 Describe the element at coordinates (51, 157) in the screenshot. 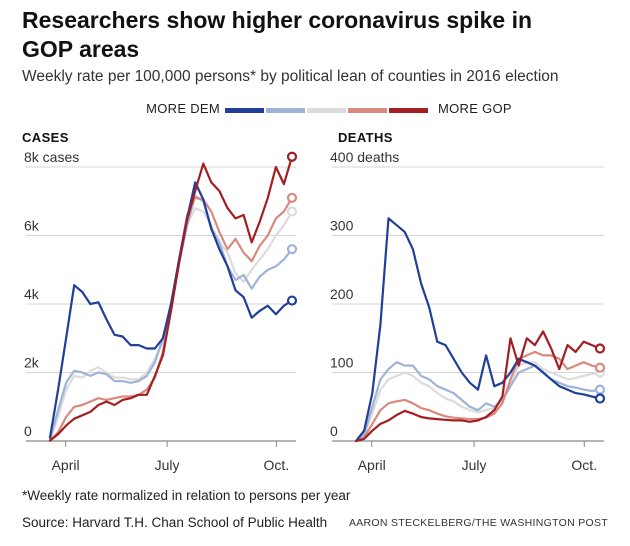

I see `cases-y-tick-label: 8k cases` at that location.